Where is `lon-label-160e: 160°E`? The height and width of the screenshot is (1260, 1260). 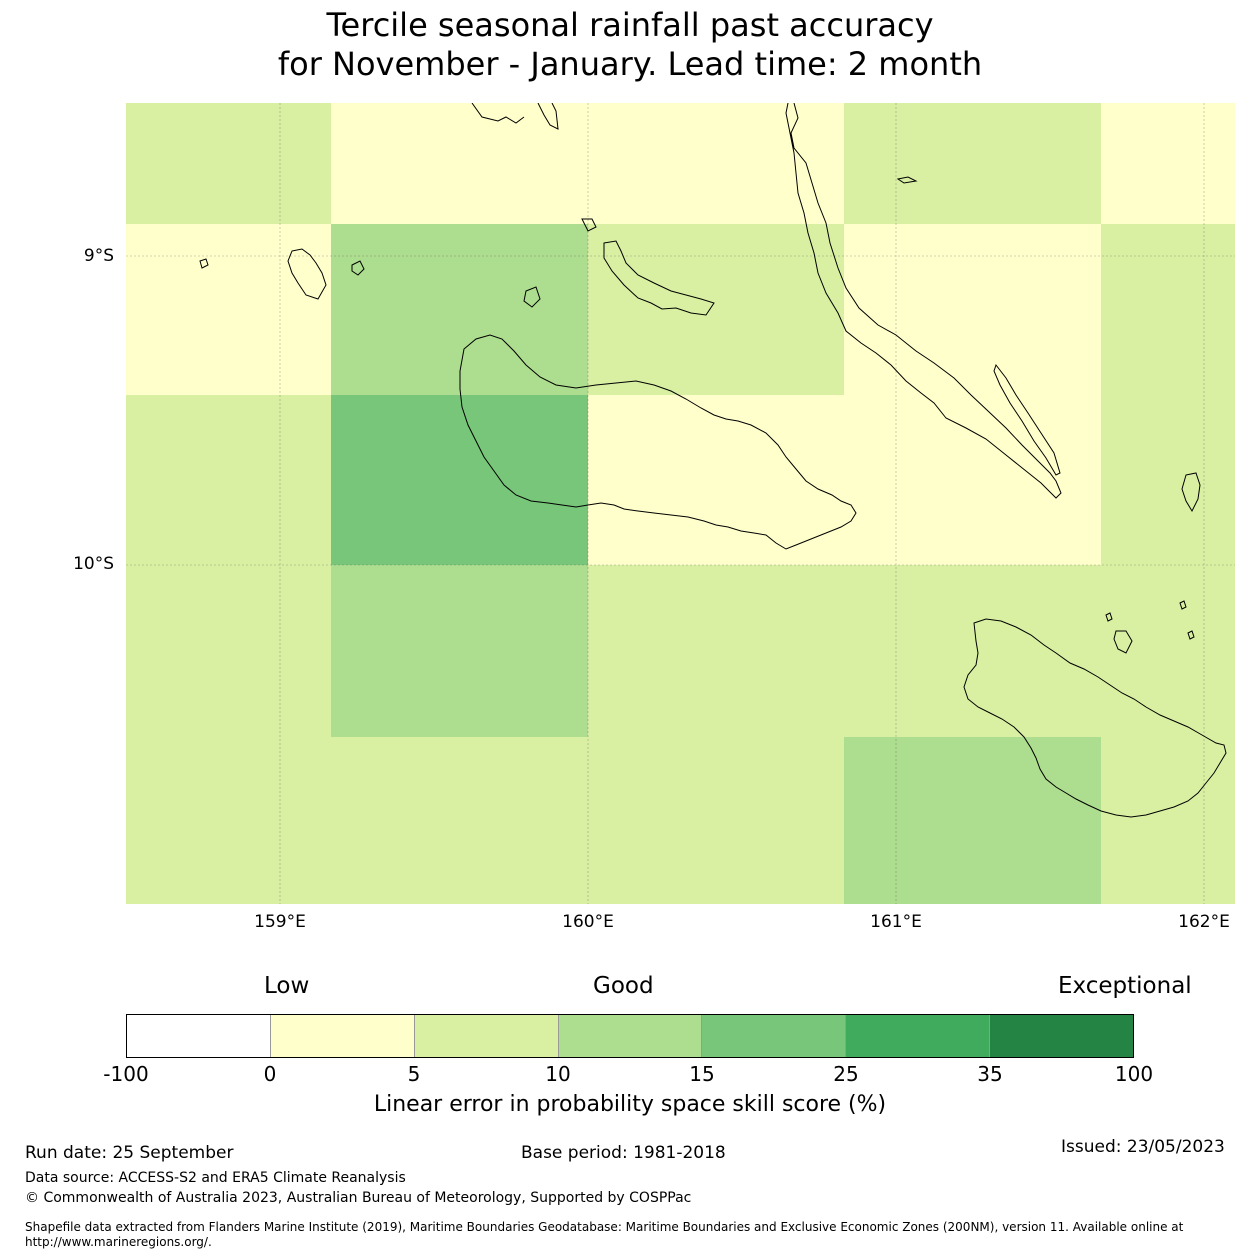
lon-label-160e: 160°E is located at coordinates (588, 922).